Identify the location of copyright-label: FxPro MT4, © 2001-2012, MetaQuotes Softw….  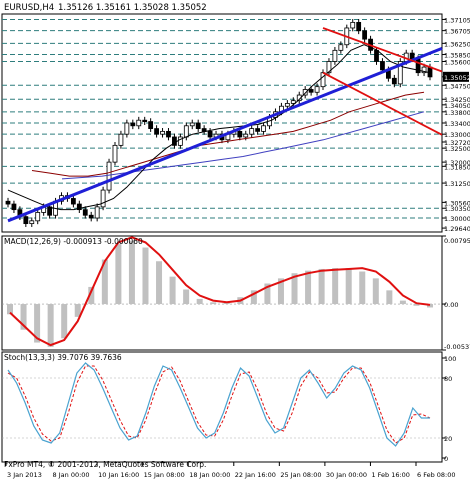
(105, 464).